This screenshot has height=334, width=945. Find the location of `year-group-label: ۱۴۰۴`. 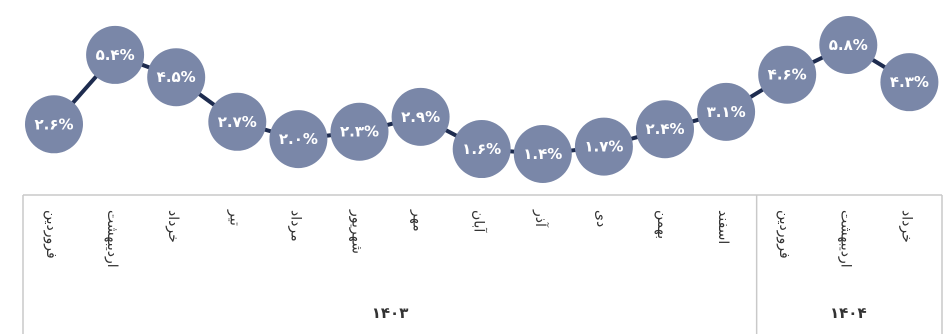

year-group-label: ۱۴۰۴ is located at coordinates (848, 313).